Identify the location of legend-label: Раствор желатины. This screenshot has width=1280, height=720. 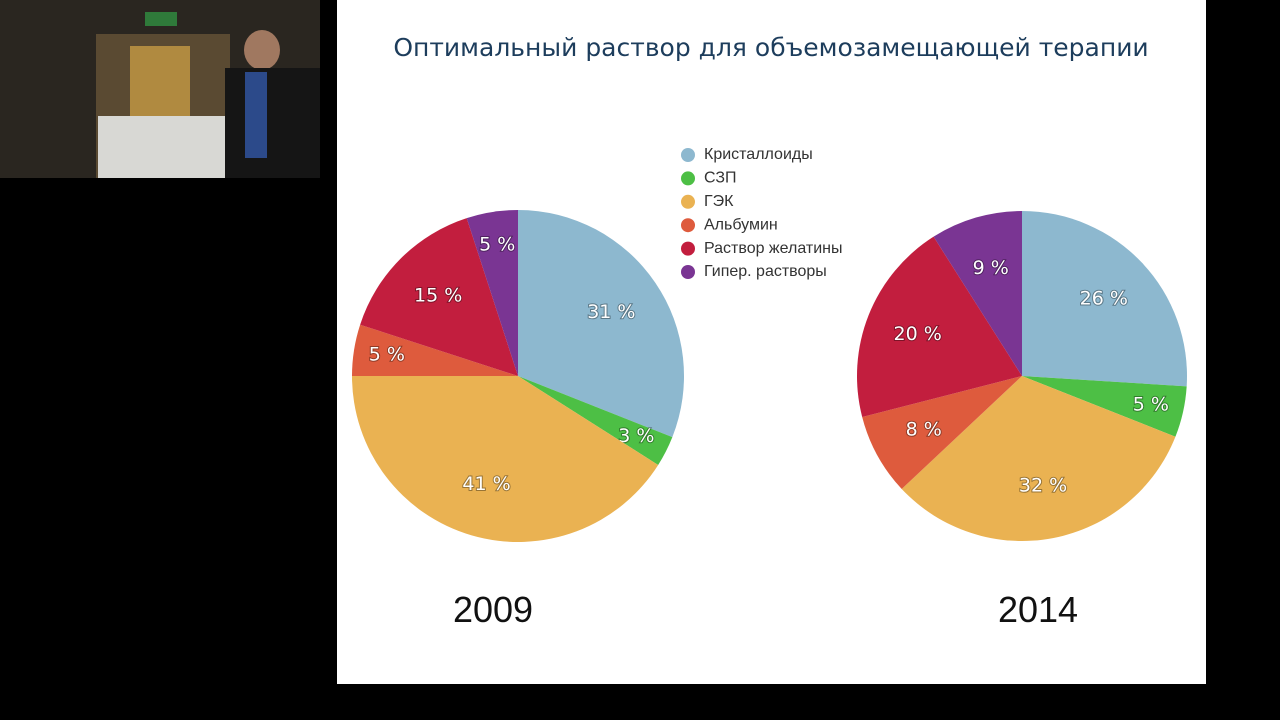
(773, 248).